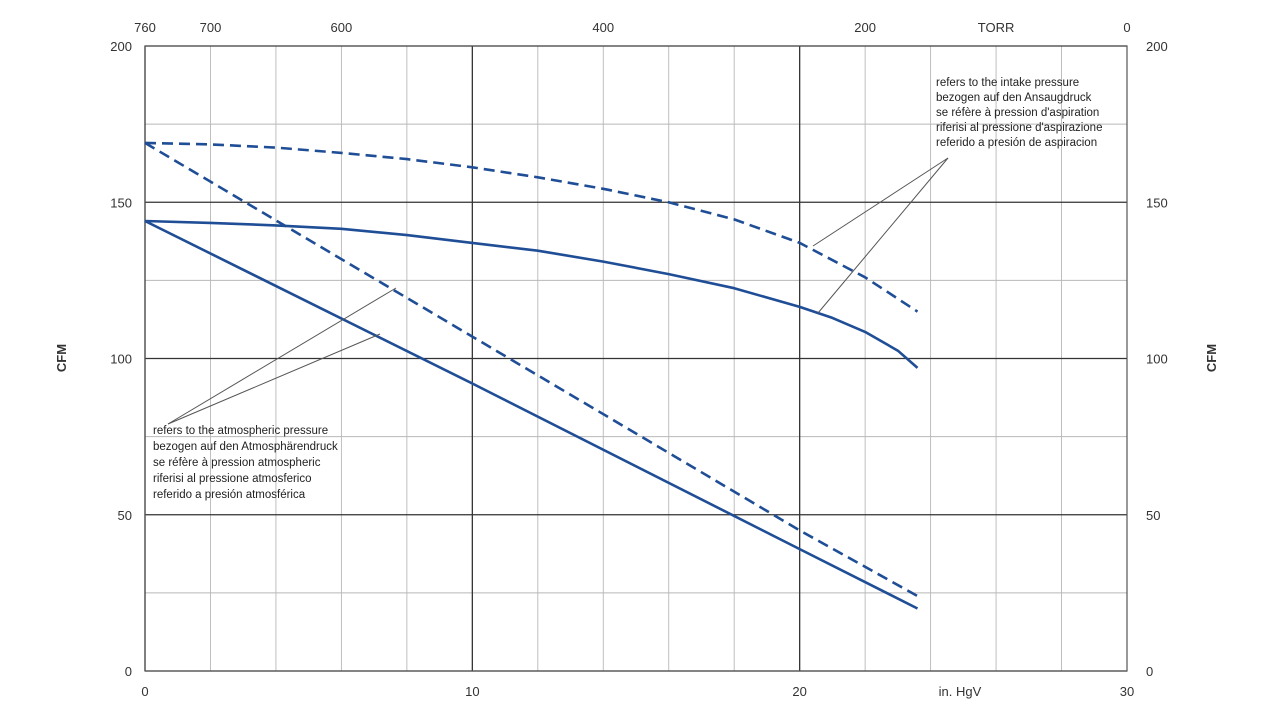 This screenshot has height=720, width=1280. I want to click on x-tick-label: 30, so click(1127, 691).